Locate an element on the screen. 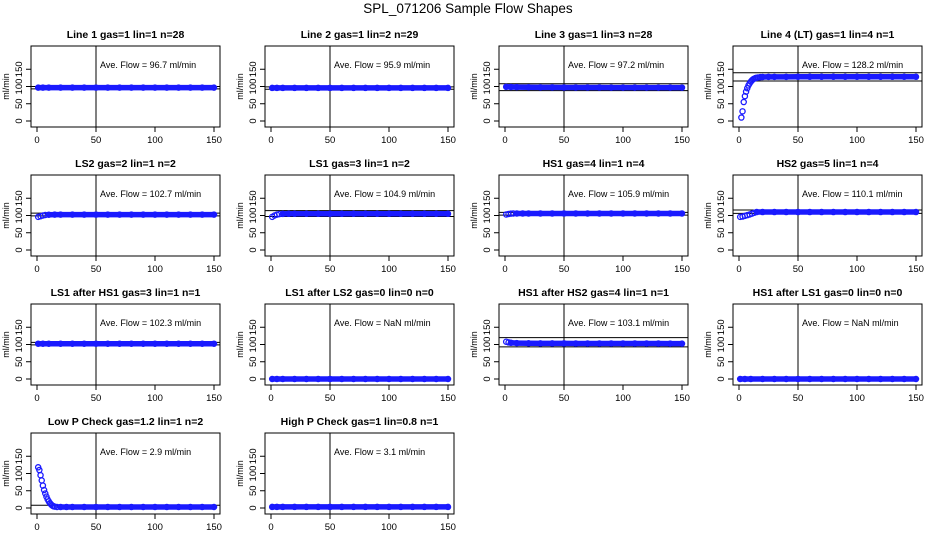 Image resolution: width=936 pixels, height=540 pixels. panel-title: HS2 gas=5 lin=1 n=4 is located at coordinates (828, 164).